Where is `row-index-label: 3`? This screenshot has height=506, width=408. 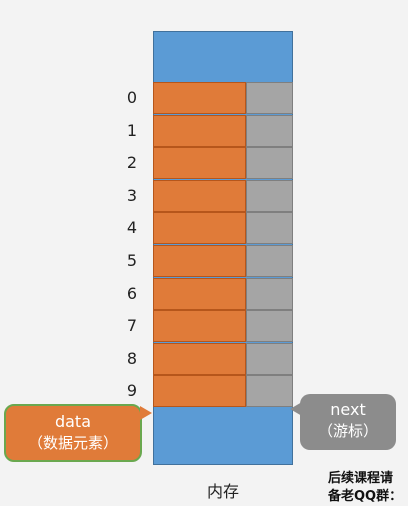
row-index-label: 3 is located at coordinates (132, 195).